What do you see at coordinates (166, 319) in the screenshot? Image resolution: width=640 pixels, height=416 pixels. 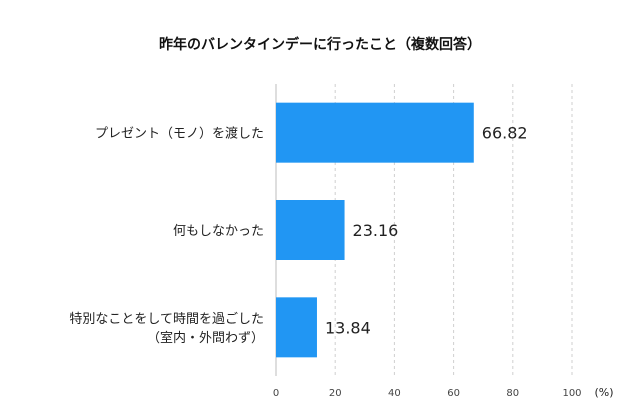 I see `category-label: 特別なことをして時間を過ごした` at bounding box center [166, 319].